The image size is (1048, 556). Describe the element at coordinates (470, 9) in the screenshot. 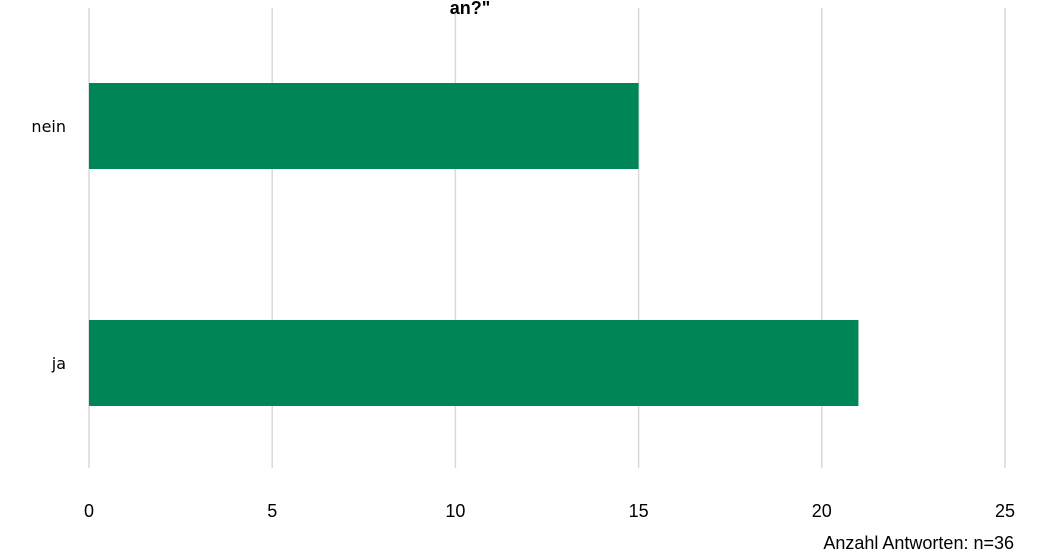

I see `chart-title-fragment: an?"` at that location.